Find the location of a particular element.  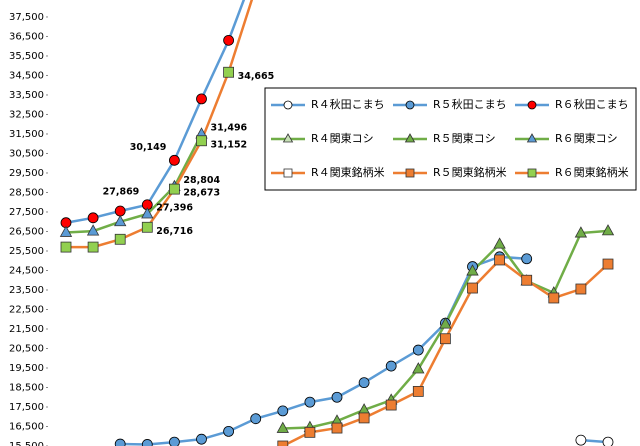

legend-label: R５関東銘柄米 is located at coordinates (470, 172).